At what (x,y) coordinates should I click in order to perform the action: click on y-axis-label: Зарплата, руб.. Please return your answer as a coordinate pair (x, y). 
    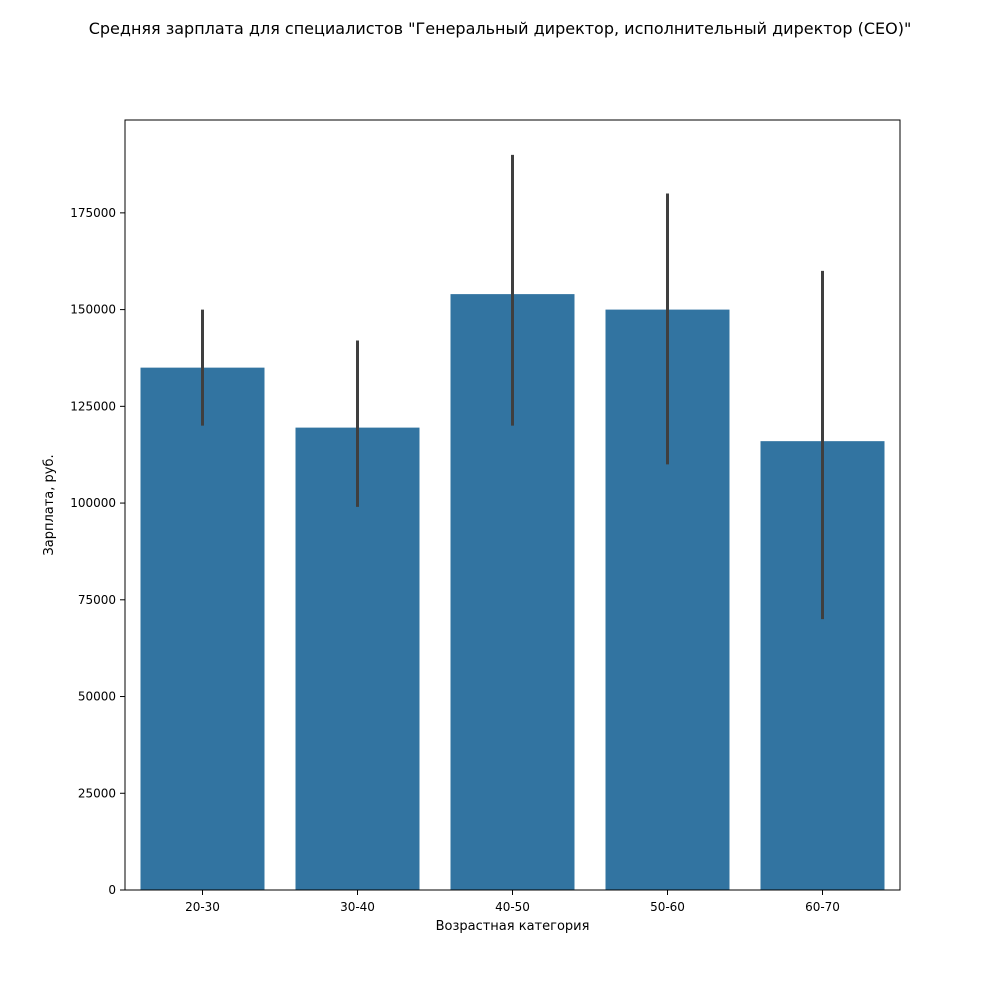
    Looking at the image, I should click on (49, 504).